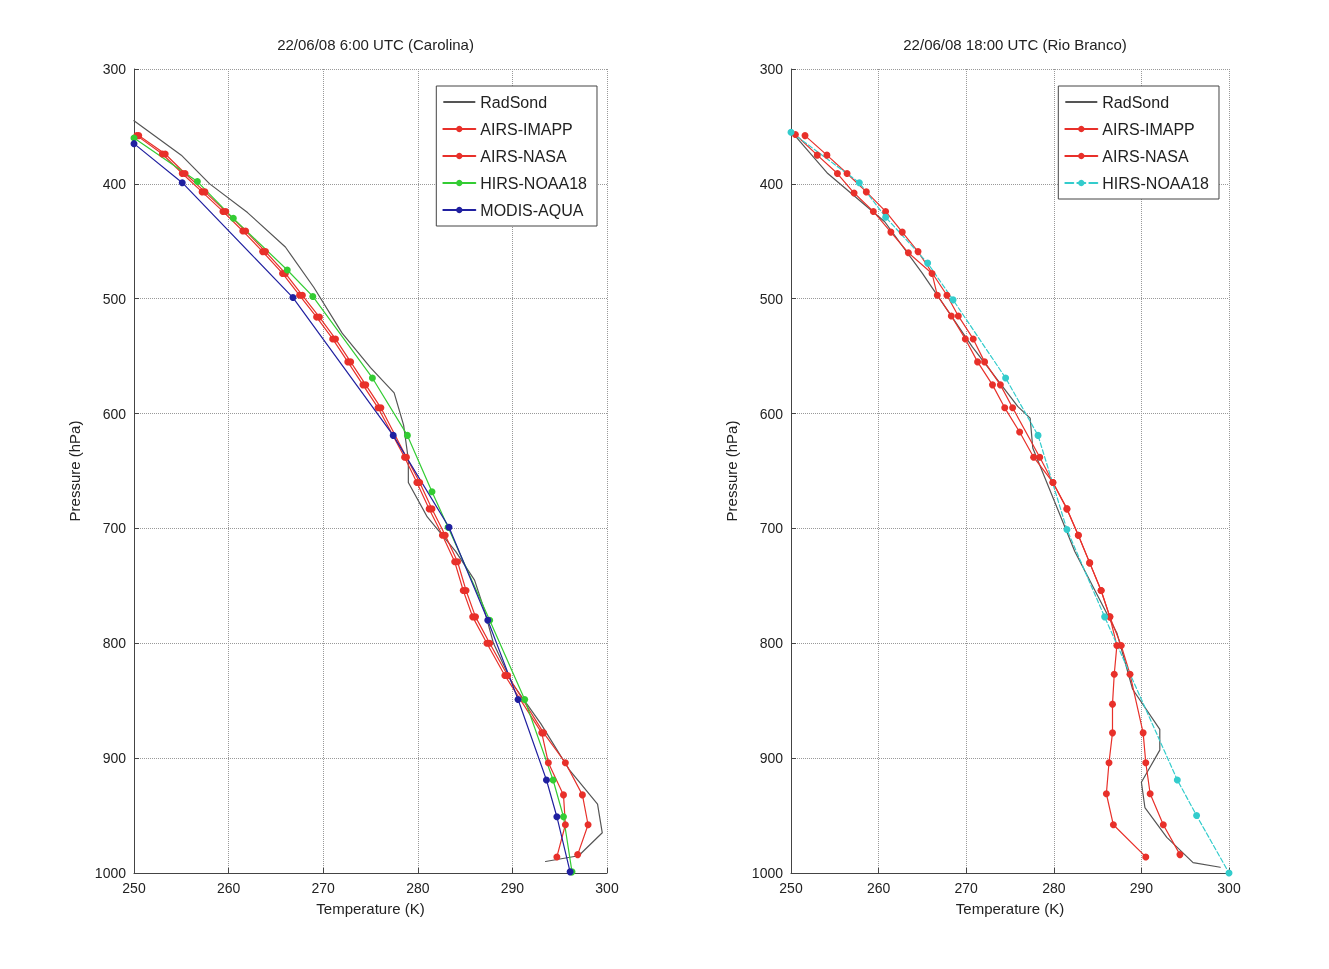 The image size is (1329, 969). I want to click on chart-title: 22/06/08 6:00 UTC (Carolina), so click(375, 44).